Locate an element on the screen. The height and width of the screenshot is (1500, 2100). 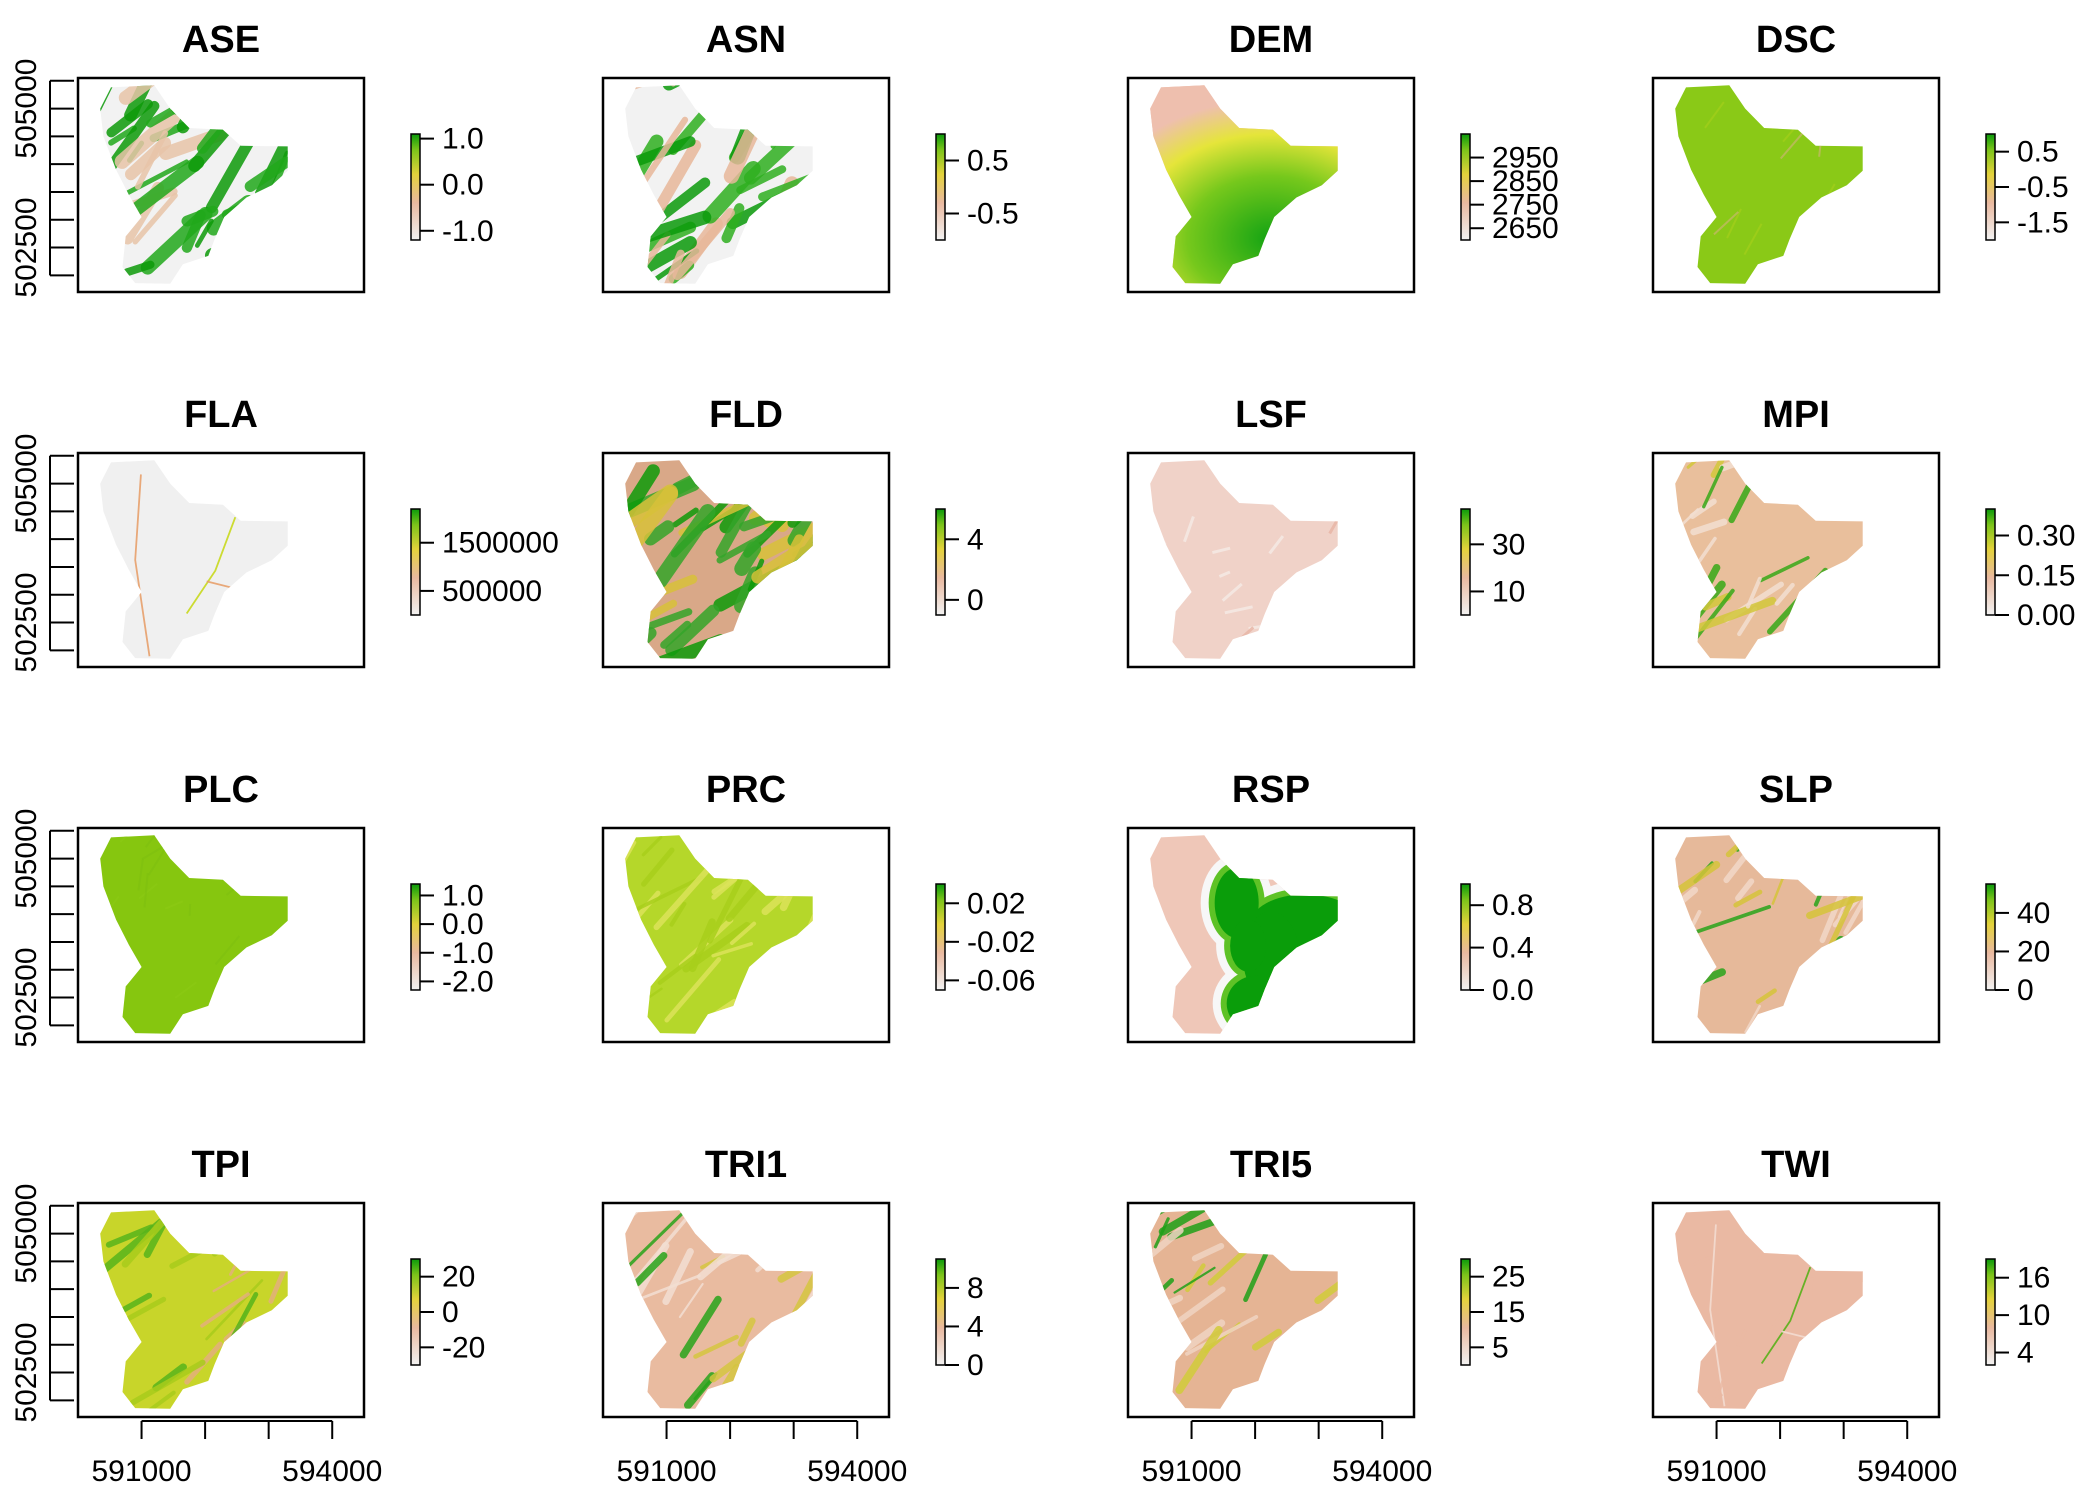
legend-label: 0.00 is located at coordinates (2046, 615).